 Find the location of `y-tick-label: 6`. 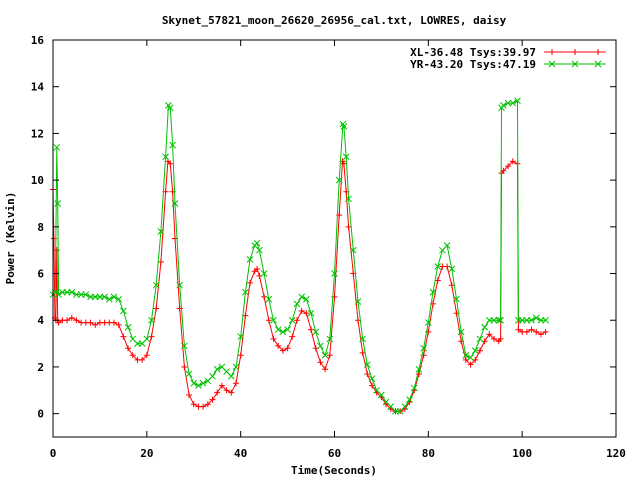

y-tick-label: 6 is located at coordinates (40, 274).